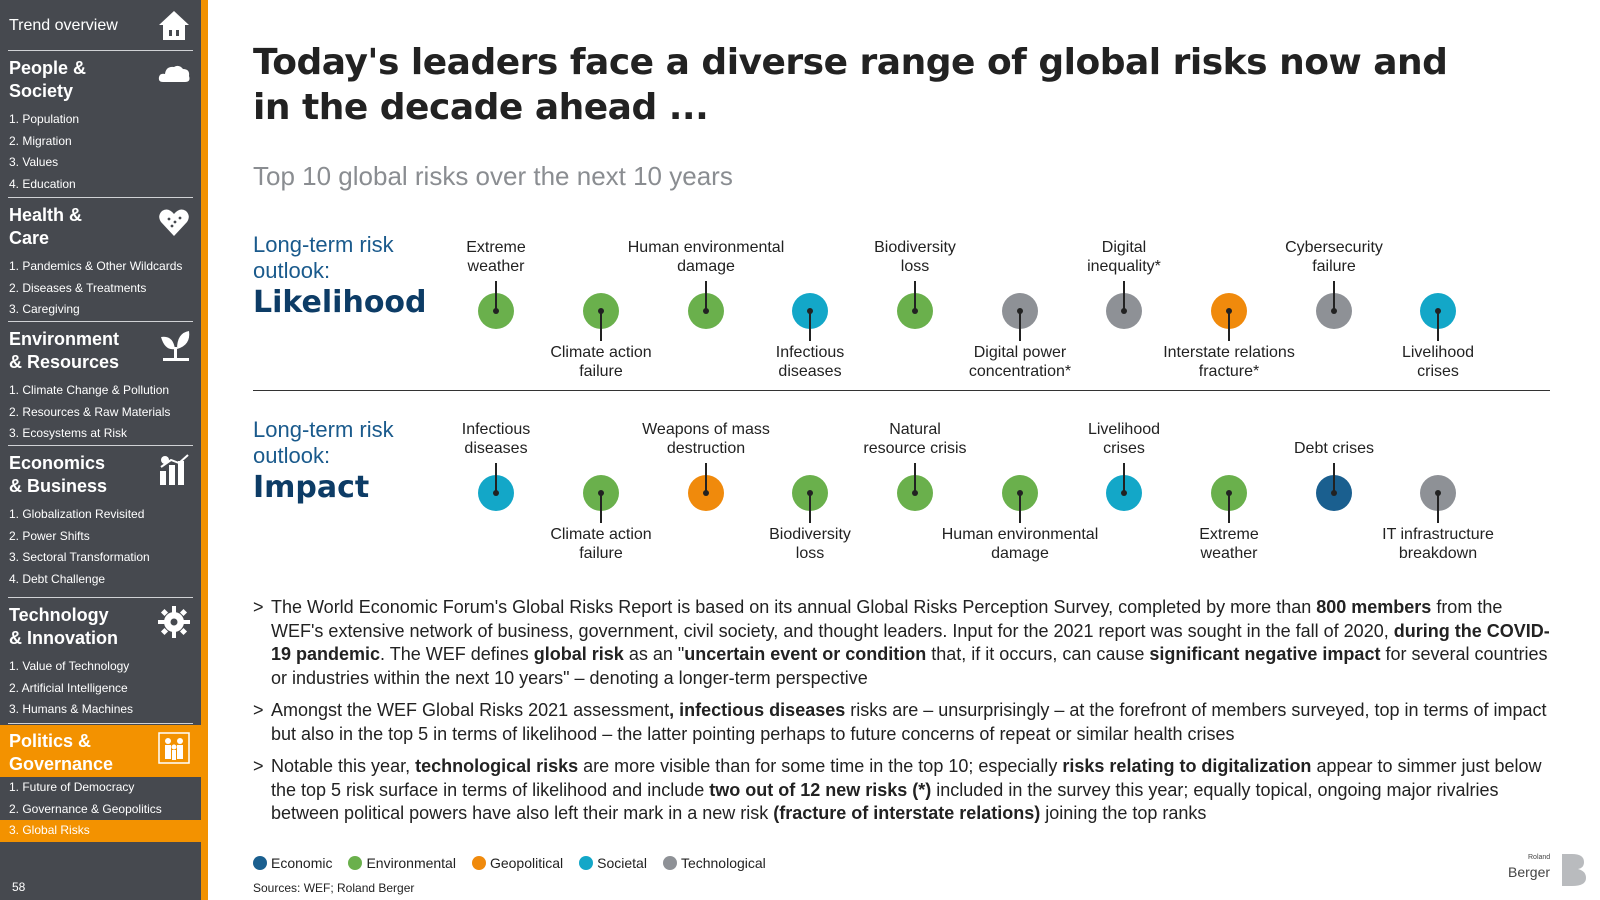  I want to click on sidebar-section-title: Economics & Business, so click(58, 474).